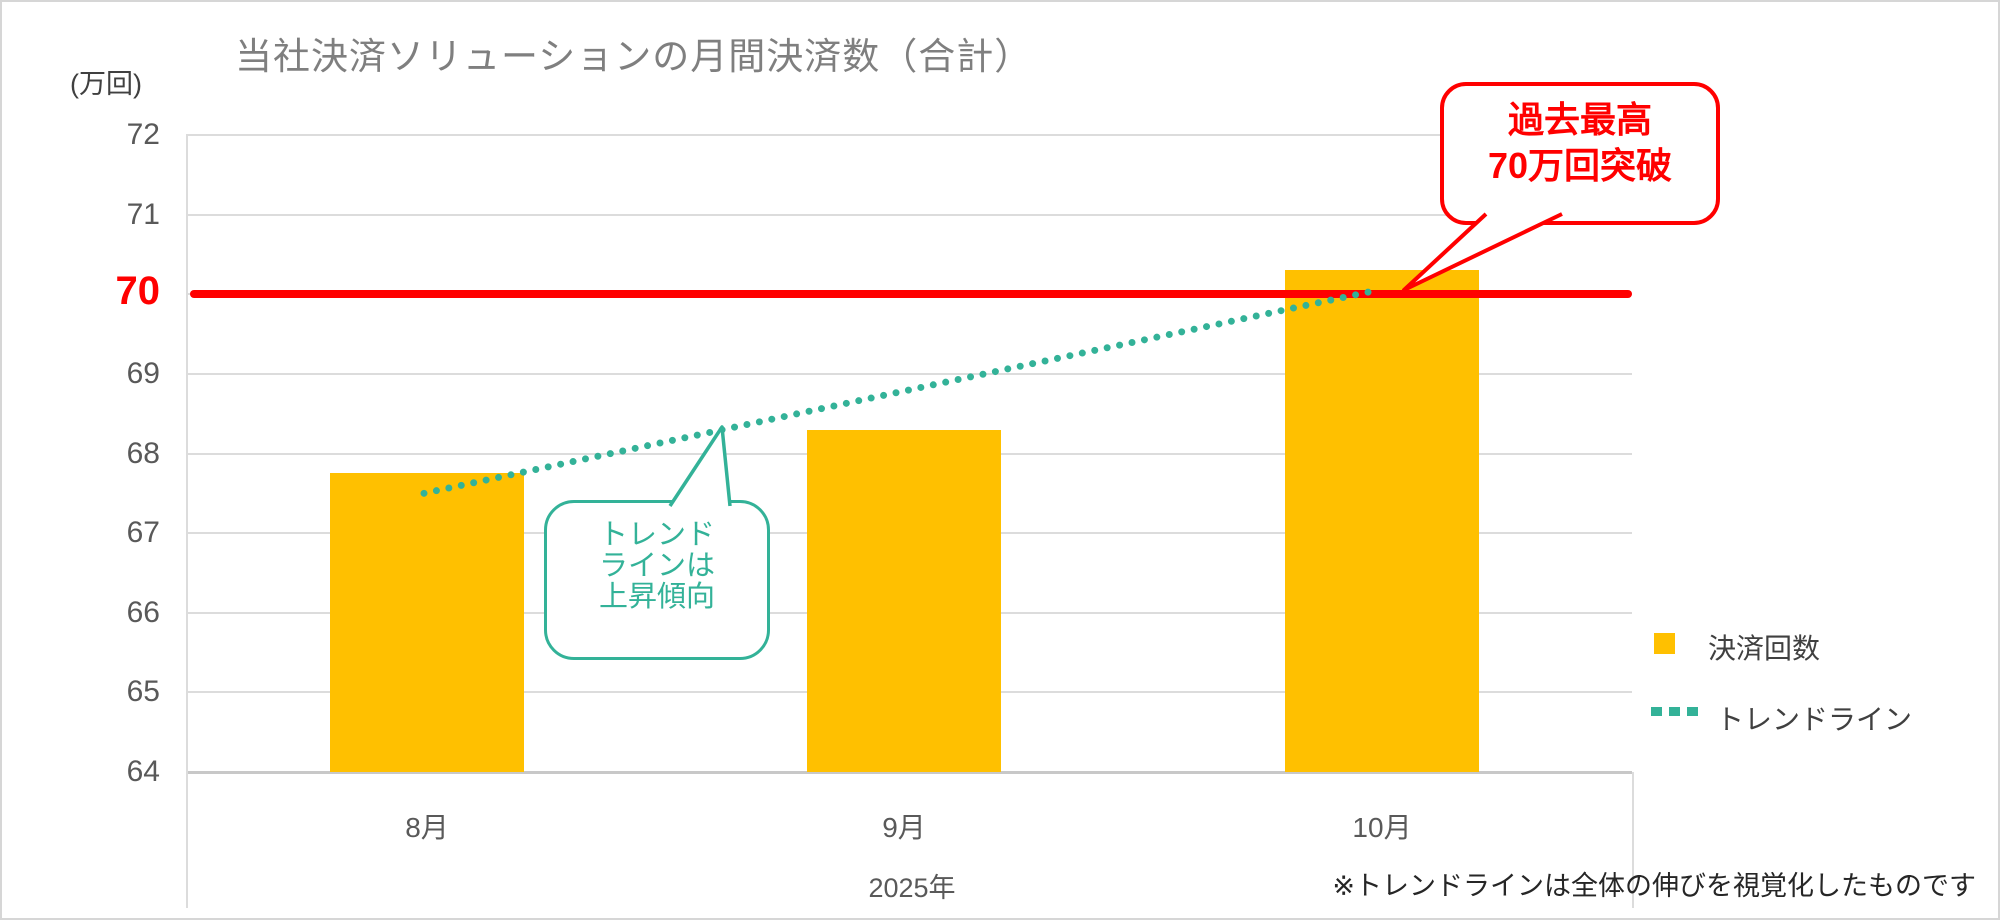 This screenshot has width=2000, height=922. I want to click on record-callout-line1: 過去最高, so click(1579, 119).